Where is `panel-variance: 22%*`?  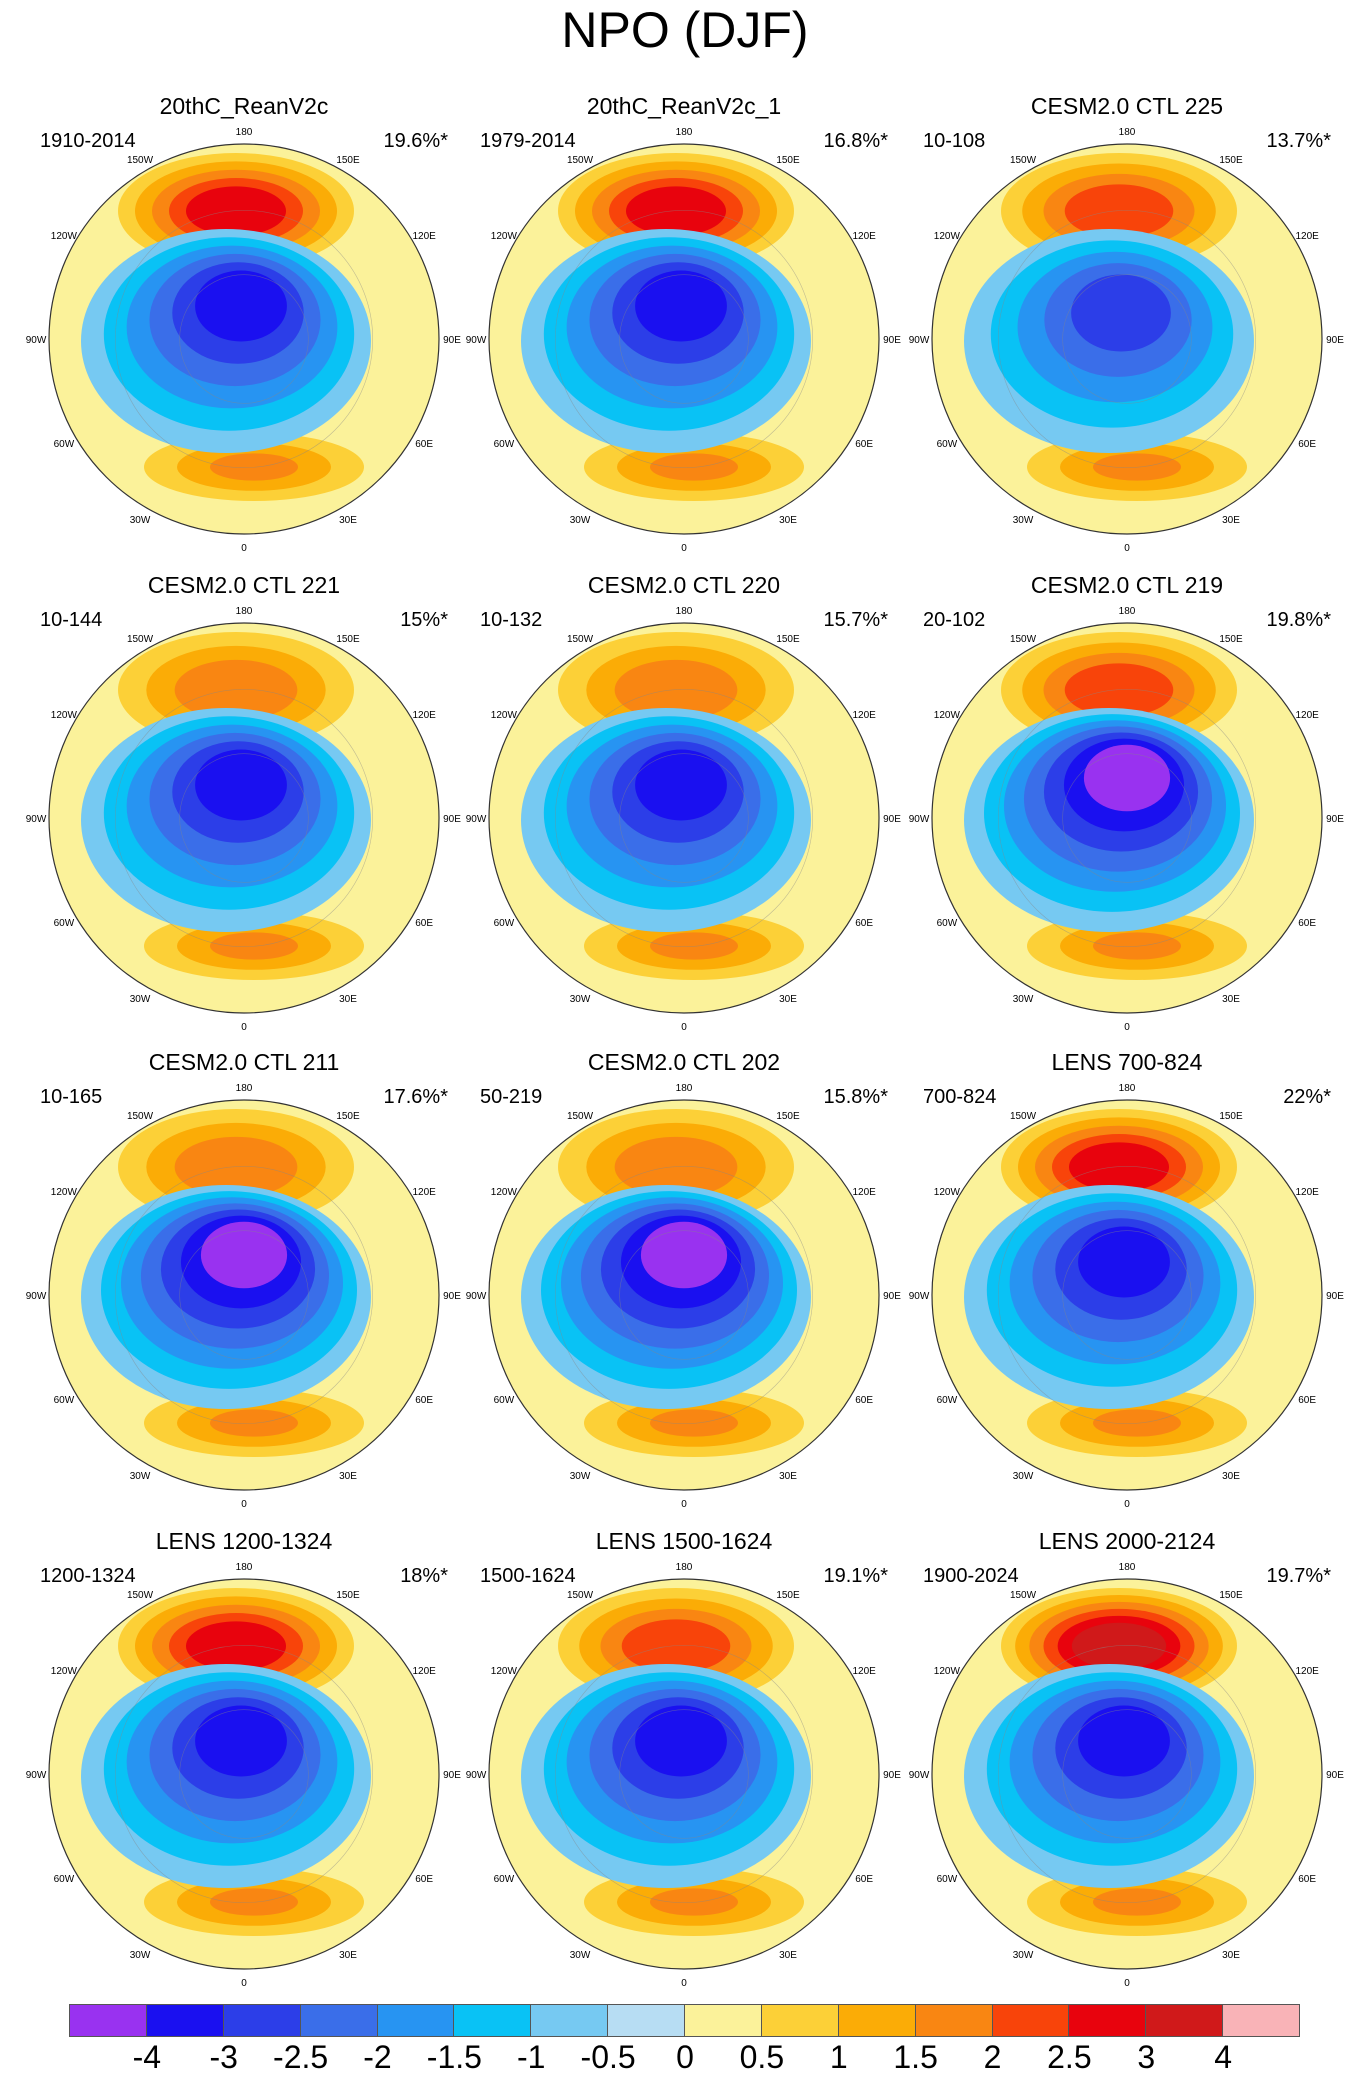
panel-variance: 22%* is located at coordinates (1307, 1097).